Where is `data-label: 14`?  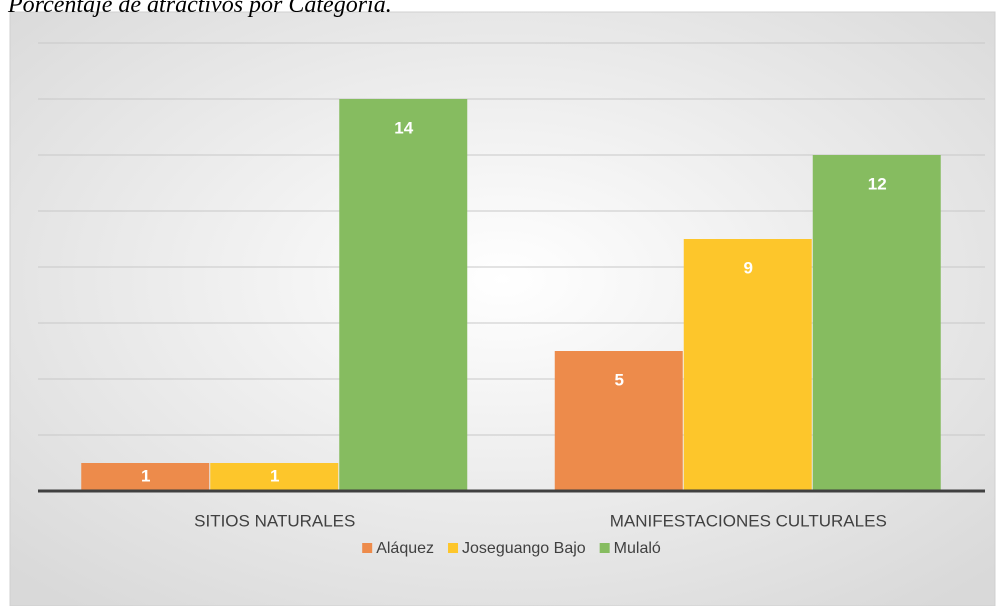
data-label: 14 is located at coordinates (403, 127).